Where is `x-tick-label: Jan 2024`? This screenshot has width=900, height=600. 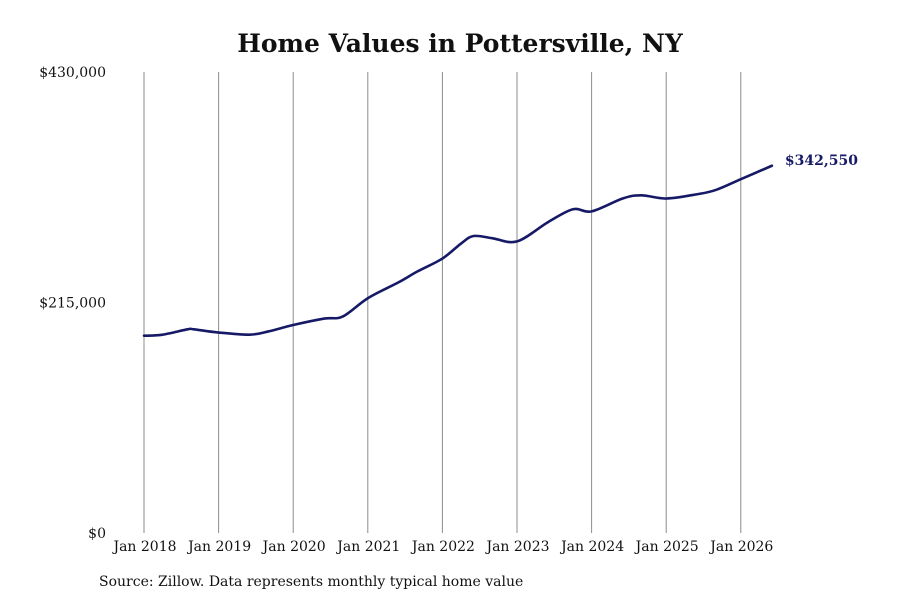 x-tick-label: Jan 2024 is located at coordinates (591, 547).